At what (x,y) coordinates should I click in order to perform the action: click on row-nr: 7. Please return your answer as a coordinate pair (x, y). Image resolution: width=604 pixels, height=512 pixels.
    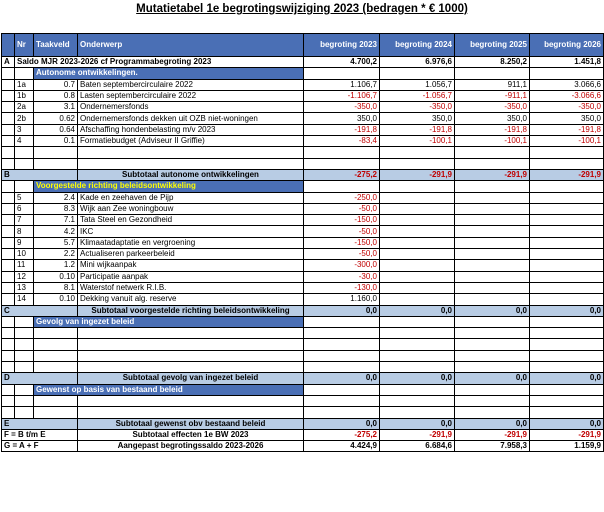
    Looking at the image, I should click on (24, 220).